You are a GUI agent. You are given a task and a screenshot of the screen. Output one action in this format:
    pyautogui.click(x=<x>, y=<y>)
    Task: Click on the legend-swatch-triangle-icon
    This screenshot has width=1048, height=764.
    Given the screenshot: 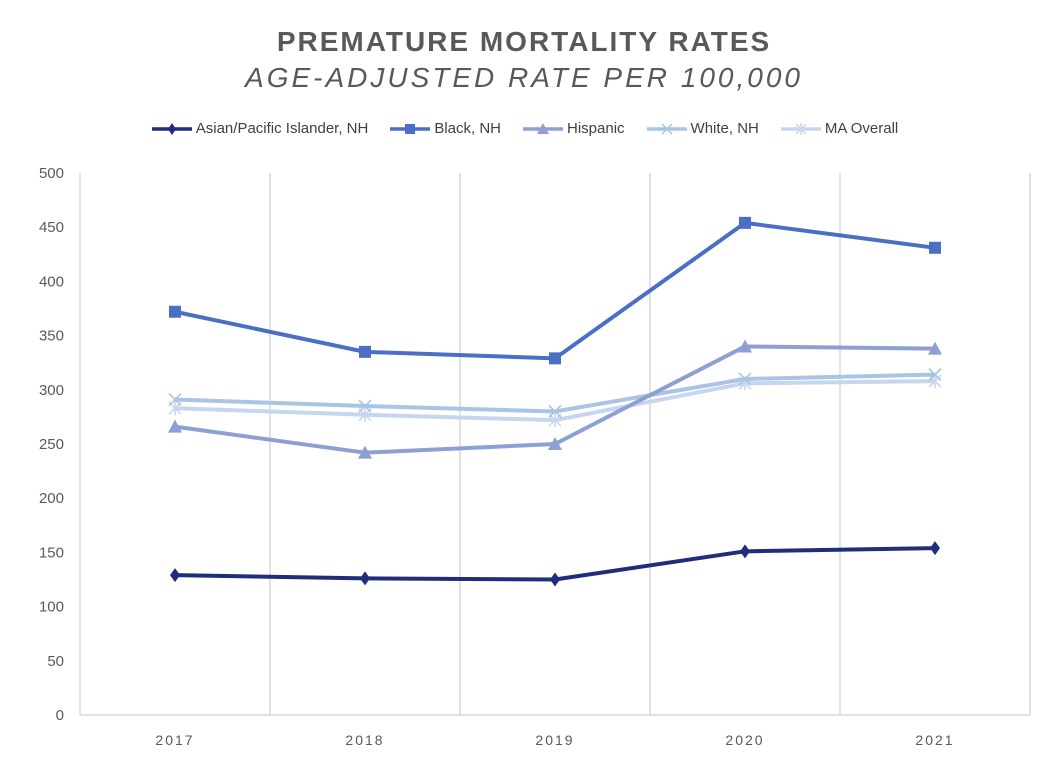 What is the action you would take?
    pyautogui.click(x=543, y=128)
    